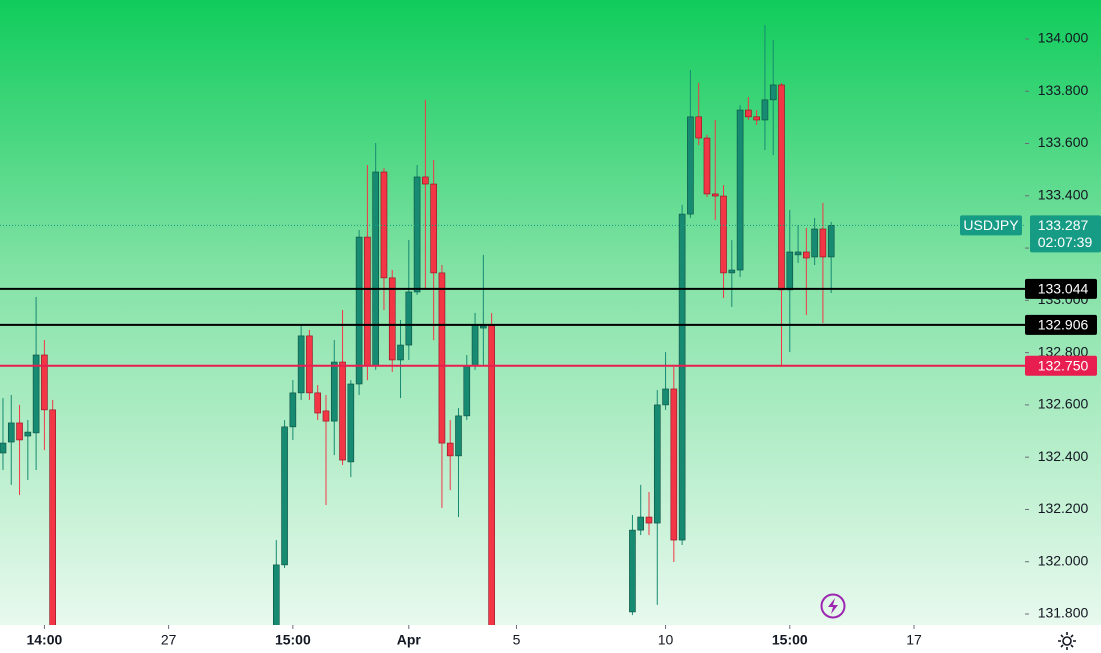 This screenshot has height=653, width=1101. I want to click on y-tick-label: 132.200, so click(1063, 508).